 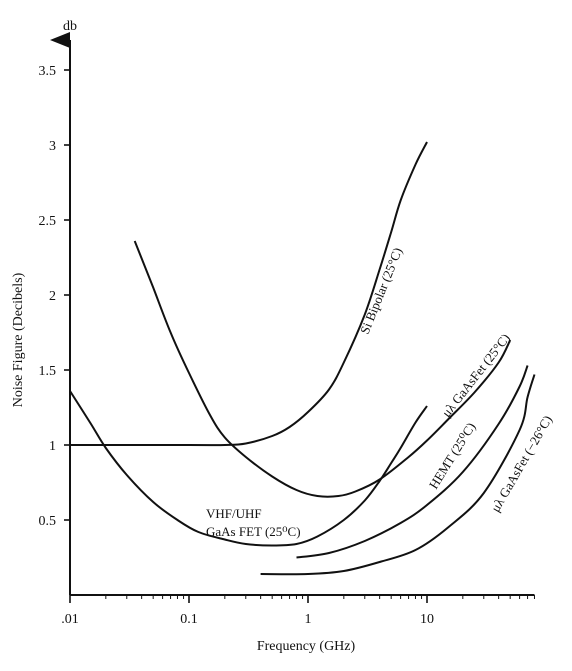 What do you see at coordinates (476, 375) in the screenshot?
I see `label-ua-gaasfet-25: μλ GaAsFet (25°C)` at bounding box center [476, 375].